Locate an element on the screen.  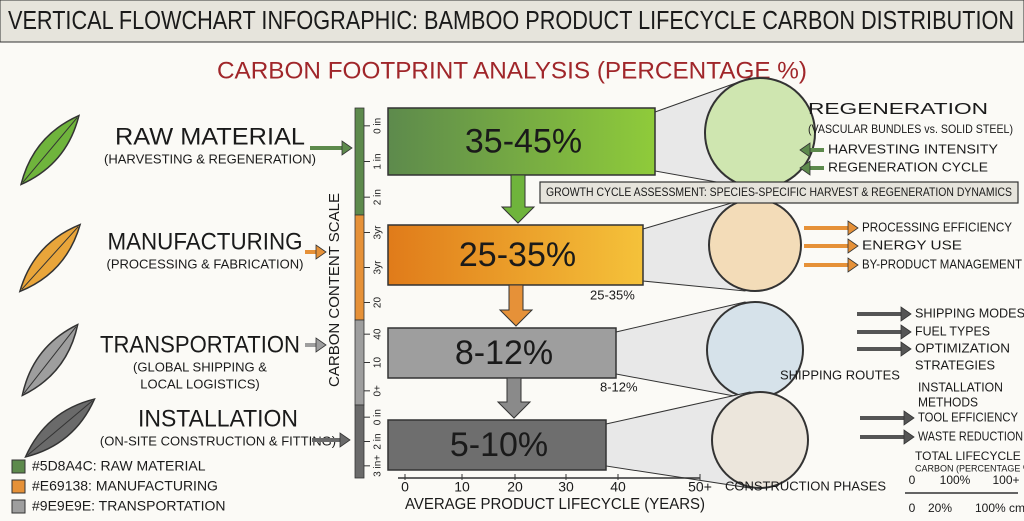
stage-name: TRANSPORTATION is located at coordinates (200, 344).